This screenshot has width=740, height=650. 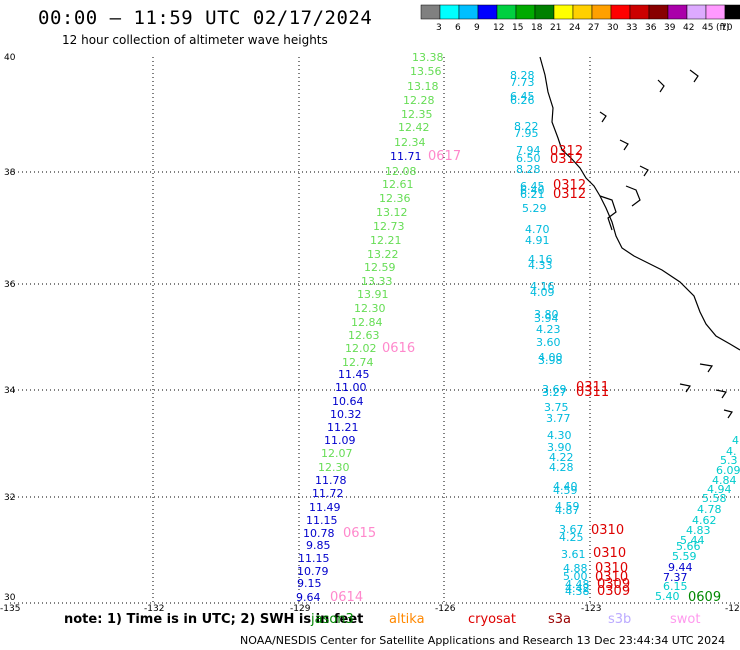 What do you see at coordinates (580, 12) in the screenshot?
I see `color-scale-legend` at bounding box center [580, 12].